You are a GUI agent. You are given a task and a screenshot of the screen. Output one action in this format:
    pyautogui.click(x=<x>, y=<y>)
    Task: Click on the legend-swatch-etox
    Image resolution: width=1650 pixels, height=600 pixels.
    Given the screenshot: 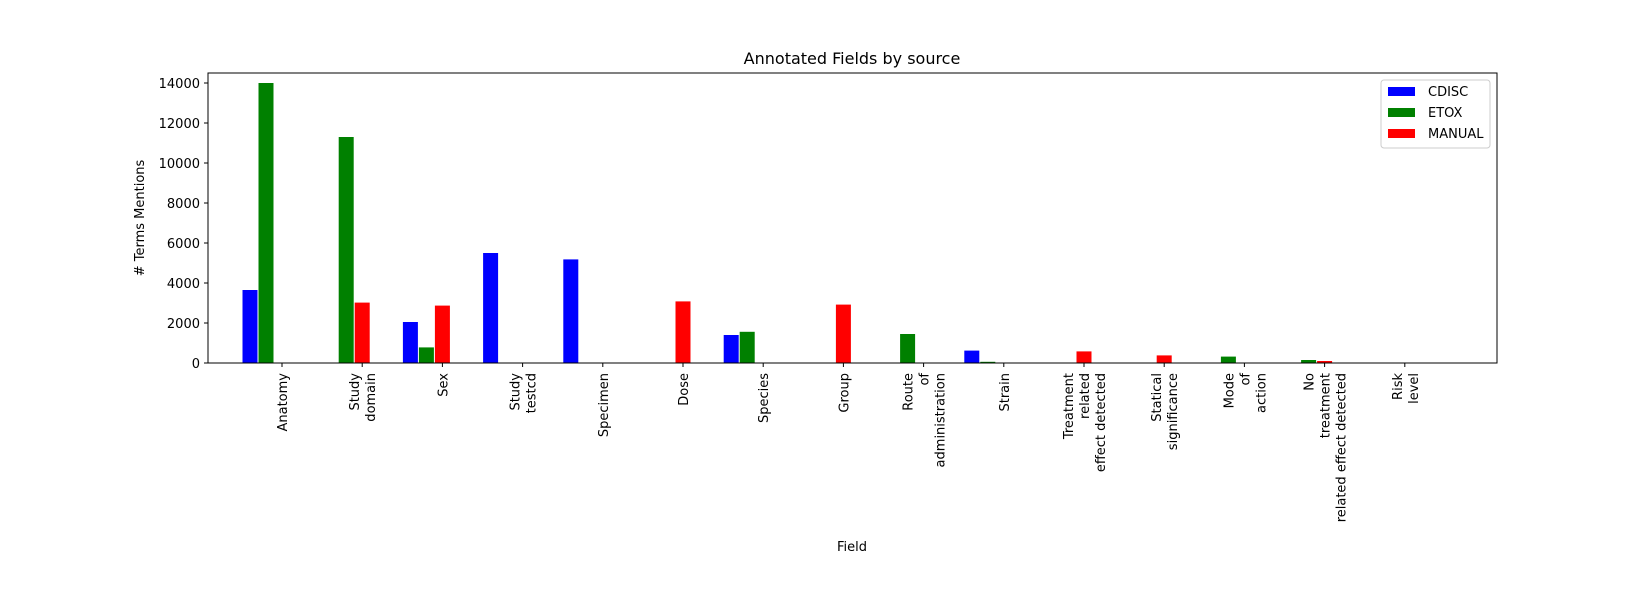 What is the action you would take?
    pyautogui.click(x=1401, y=112)
    